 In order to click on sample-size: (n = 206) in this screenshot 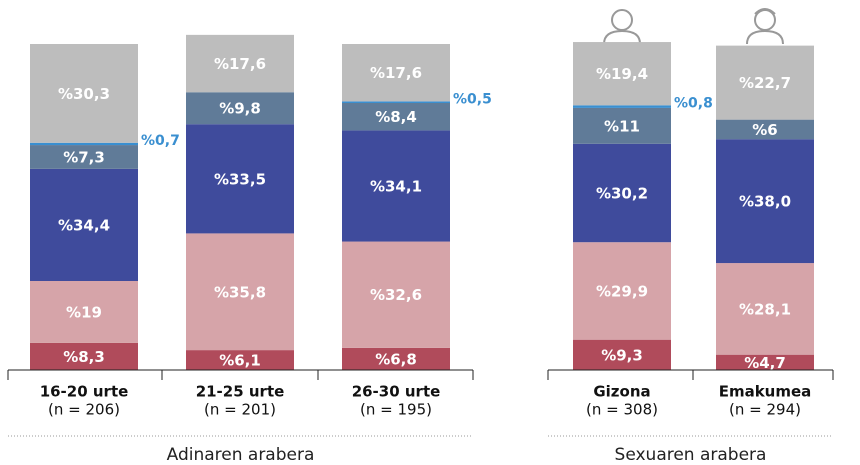, I will do `click(84, 410)`.